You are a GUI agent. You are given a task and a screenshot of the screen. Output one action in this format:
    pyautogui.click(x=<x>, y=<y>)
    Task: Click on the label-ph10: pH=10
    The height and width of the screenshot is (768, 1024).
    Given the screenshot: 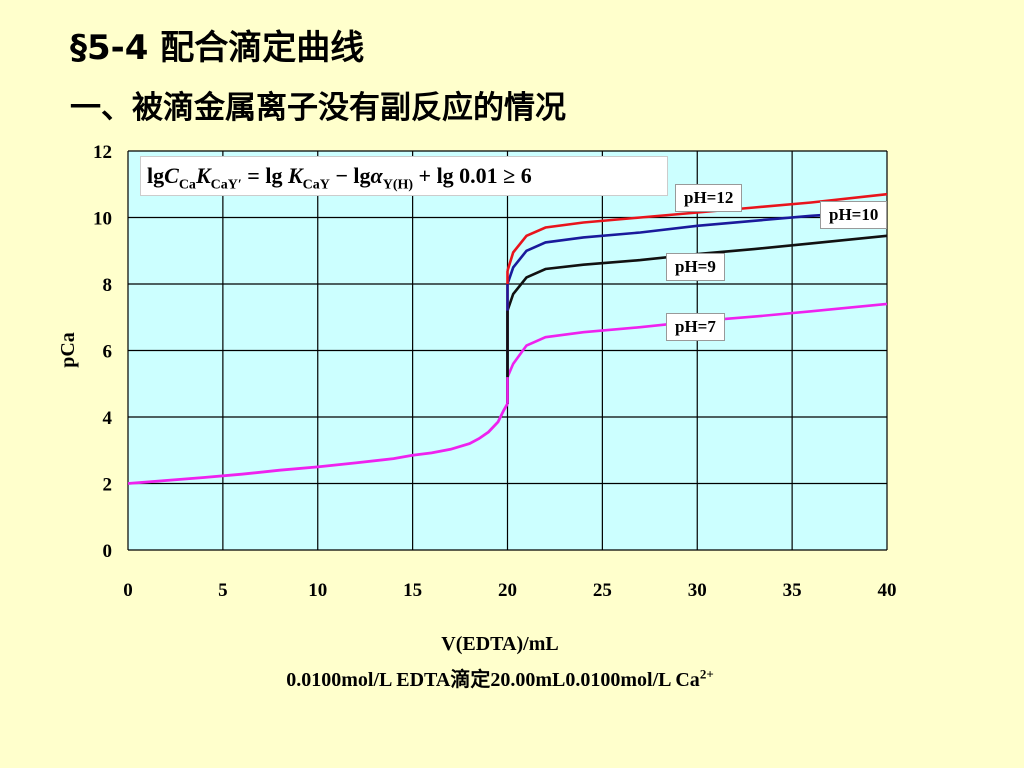 What is the action you would take?
    pyautogui.click(x=854, y=215)
    